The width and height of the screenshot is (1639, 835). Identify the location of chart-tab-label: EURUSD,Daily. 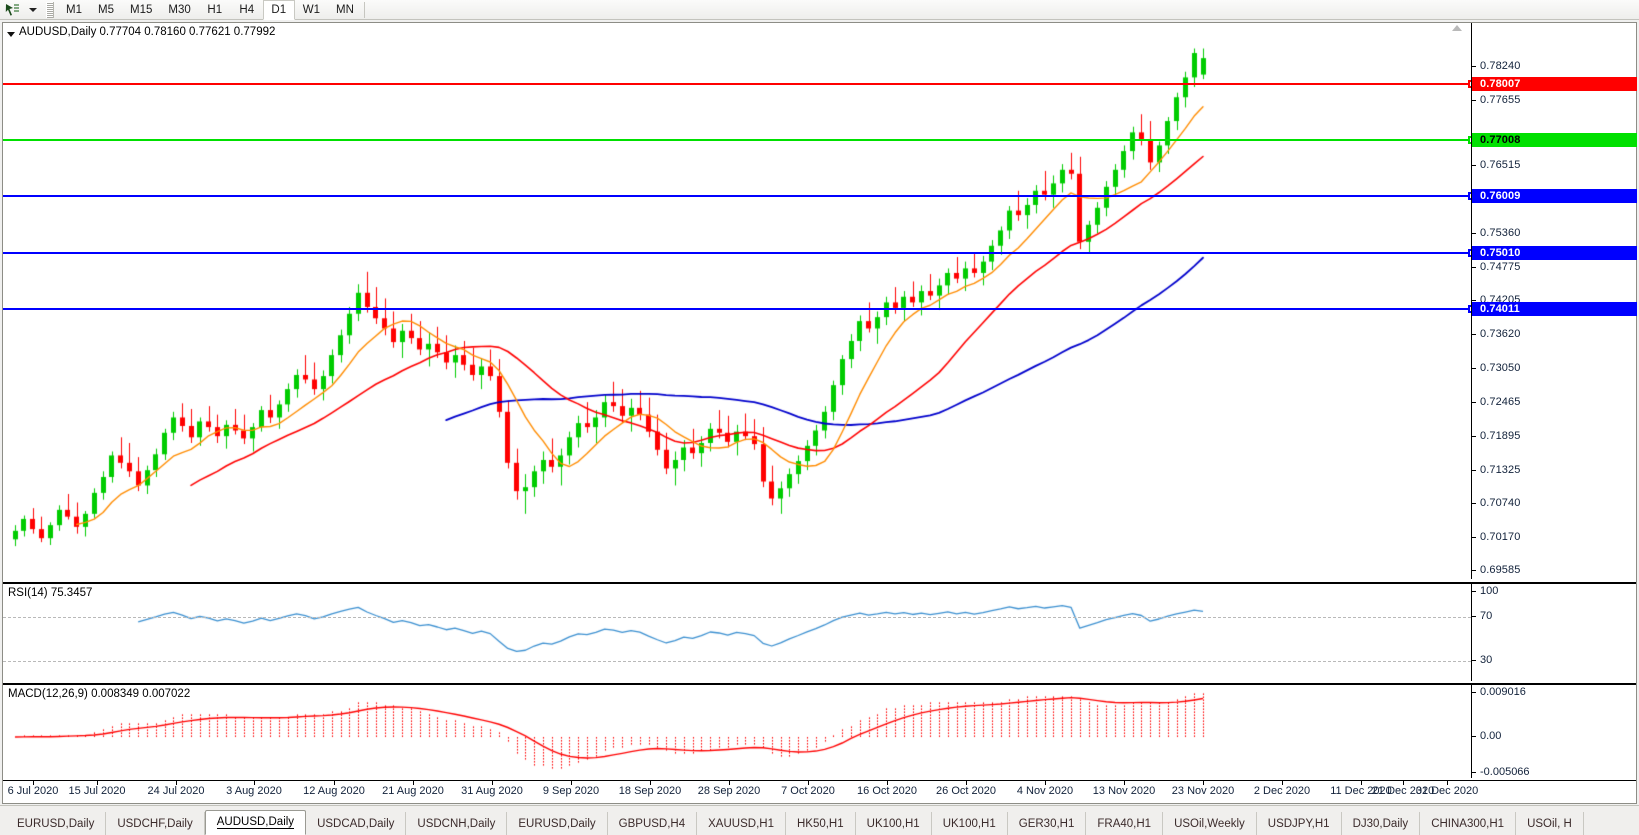
(557, 823).